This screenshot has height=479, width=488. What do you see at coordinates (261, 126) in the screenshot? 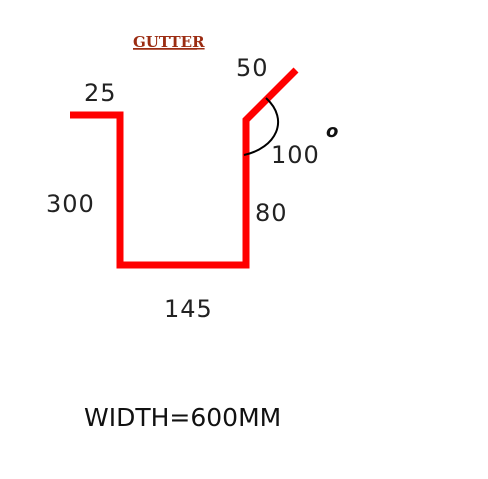
I see `angle-arc` at bounding box center [261, 126].